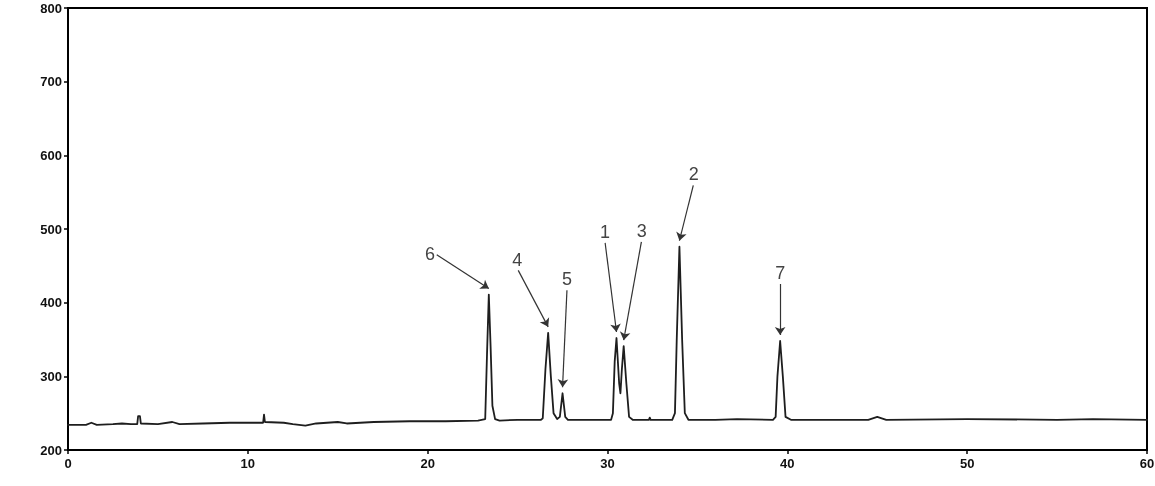 This screenshot has width=1155, height=486. Describe the element at coordinates (641, 230) in the screenshot. I see `annotation: 3` at that location.